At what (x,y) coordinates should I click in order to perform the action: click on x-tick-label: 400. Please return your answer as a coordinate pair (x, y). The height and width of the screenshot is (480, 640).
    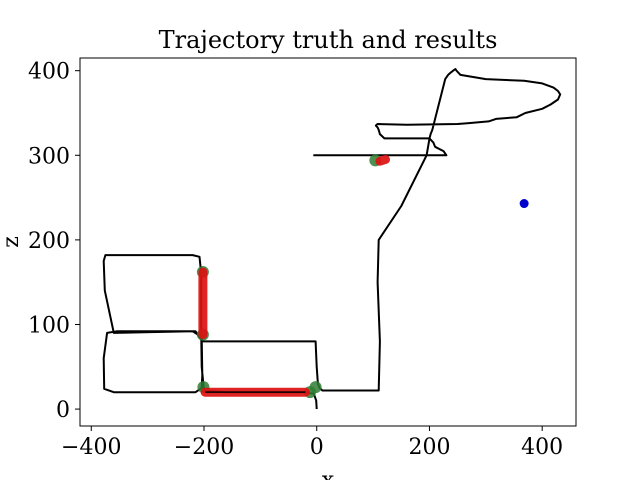
    Looking at the image, I should click on (542, 447).